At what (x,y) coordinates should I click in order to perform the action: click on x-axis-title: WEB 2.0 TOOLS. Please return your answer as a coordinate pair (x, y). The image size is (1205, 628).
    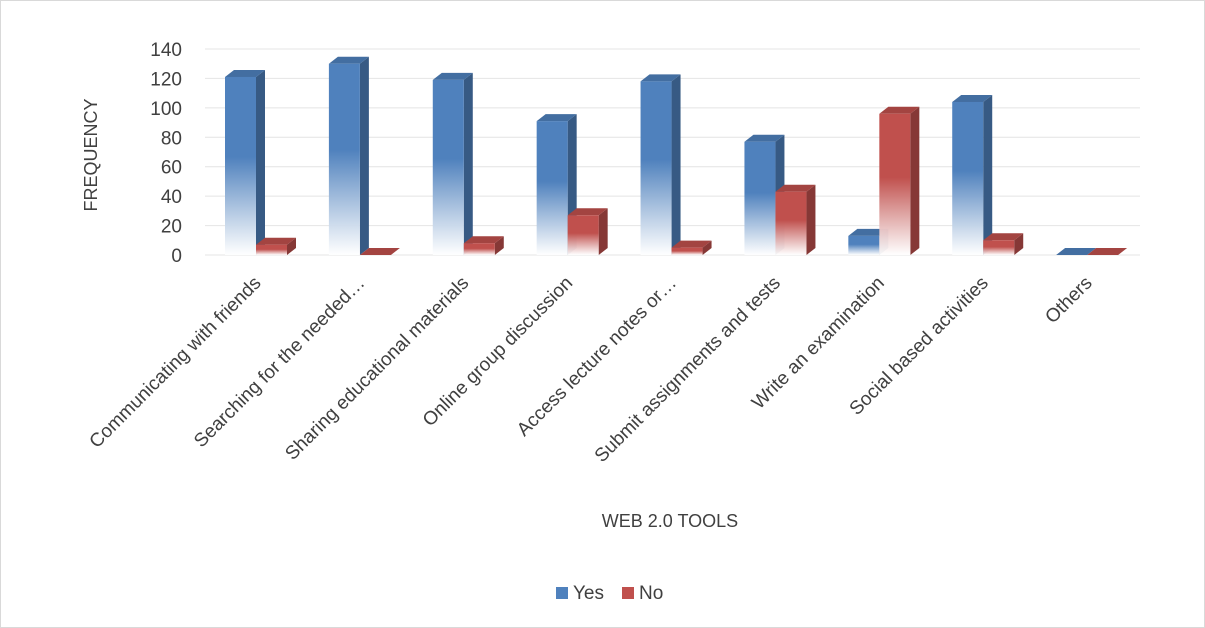
    Looking at the image, I should click on (670, 521).